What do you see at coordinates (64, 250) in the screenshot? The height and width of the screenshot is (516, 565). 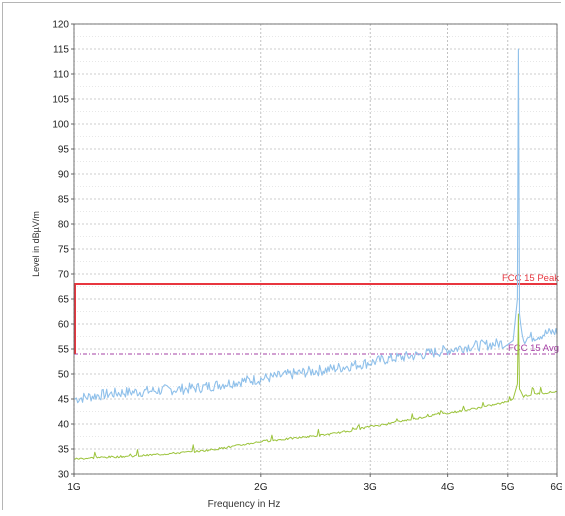 I see `y-tick-label: 75` at bounding box center [64, 250].